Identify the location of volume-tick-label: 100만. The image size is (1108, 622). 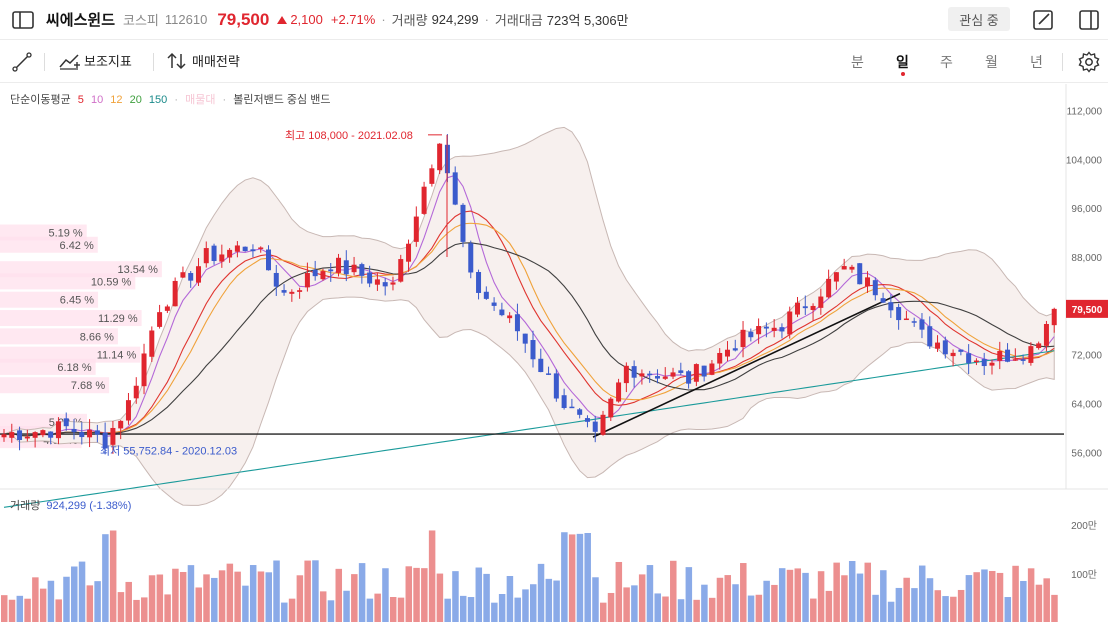
(1084, 575).